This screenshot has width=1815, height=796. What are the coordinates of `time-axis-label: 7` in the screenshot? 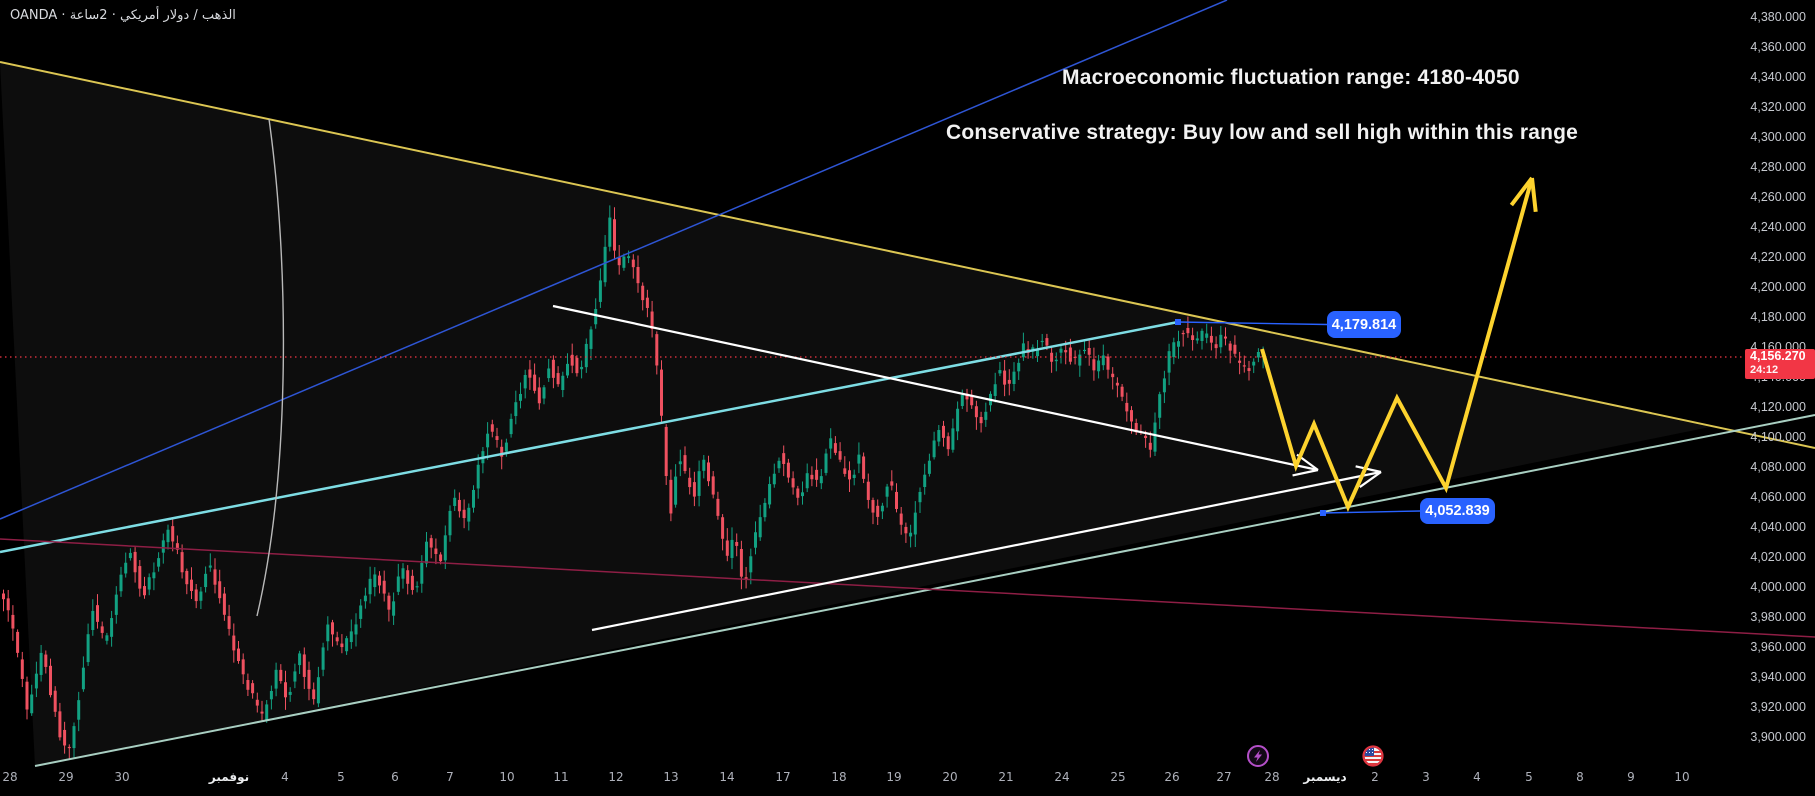 It's located at (450, 777).